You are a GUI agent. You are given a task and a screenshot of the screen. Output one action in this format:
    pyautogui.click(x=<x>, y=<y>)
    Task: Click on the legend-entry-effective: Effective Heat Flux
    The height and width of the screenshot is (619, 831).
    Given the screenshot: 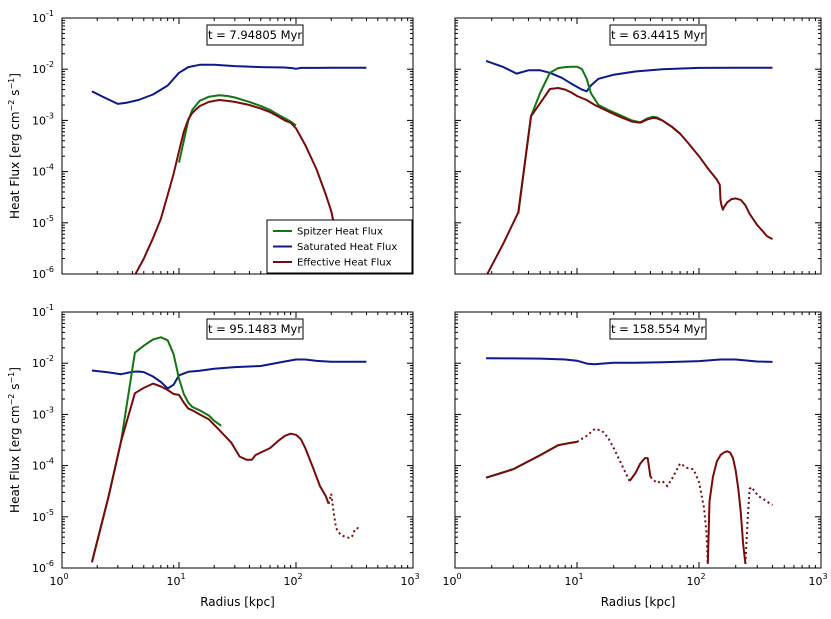 What is the action you would take?
    pyautogui.click(x=344, y=263)
    